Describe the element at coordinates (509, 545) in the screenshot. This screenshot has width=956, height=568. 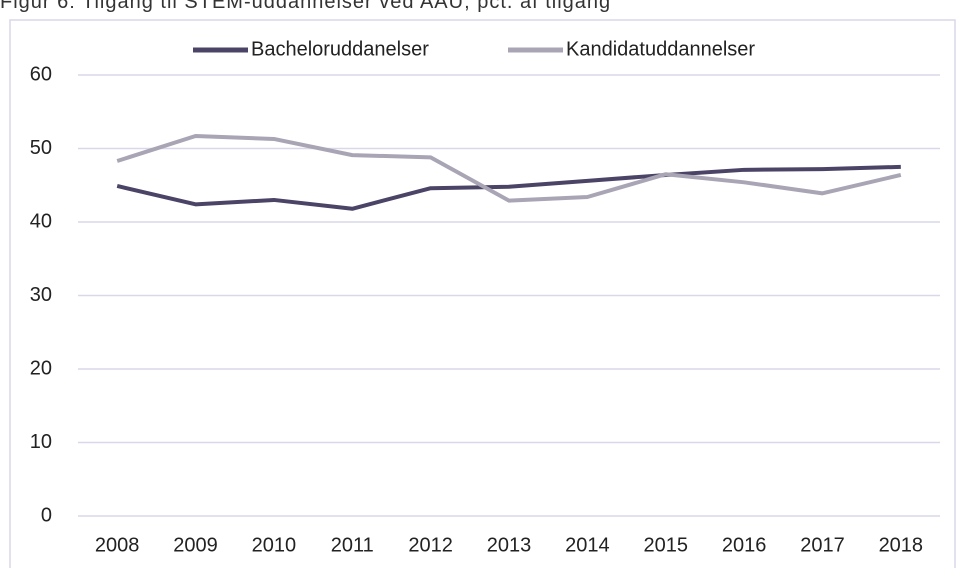
I see `x-tick-label: 2013` at that location.